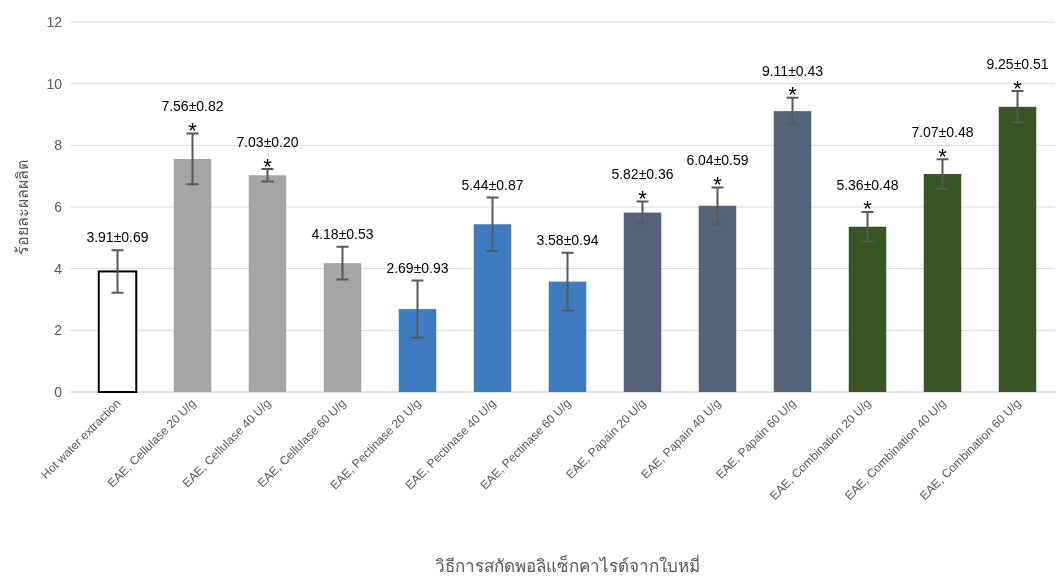 Image resolution: width=1063 pixels, height=580 pixels. What do you see at coordinates (567, 565) in the screenshot?
I see `x-axis-title: วิธีการสกัดพอลิแซ็กคาไรด์จากใบหมี่` at bounding box center [567, 565].